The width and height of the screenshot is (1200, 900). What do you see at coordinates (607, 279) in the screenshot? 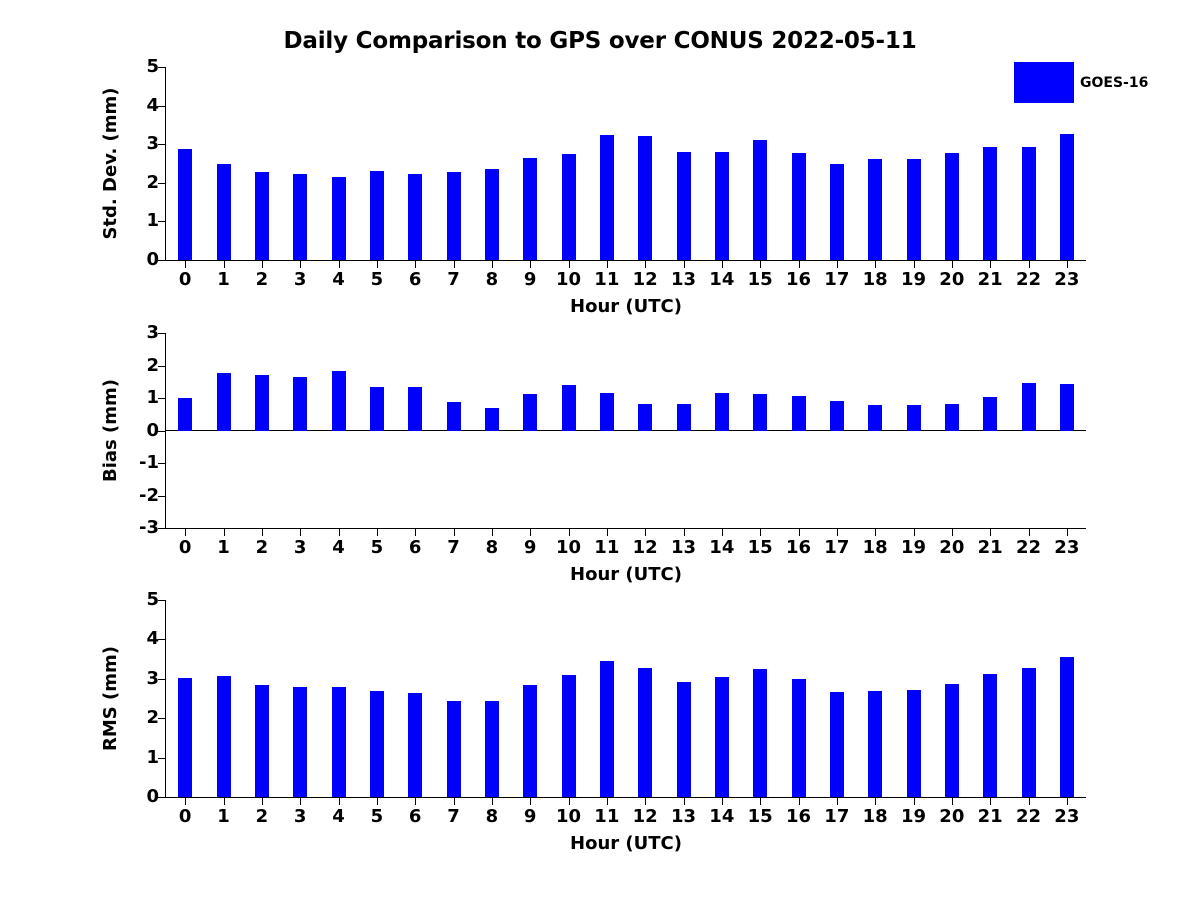
I see `x-axis-tick-label: 11` at bounding box center [607, 279].